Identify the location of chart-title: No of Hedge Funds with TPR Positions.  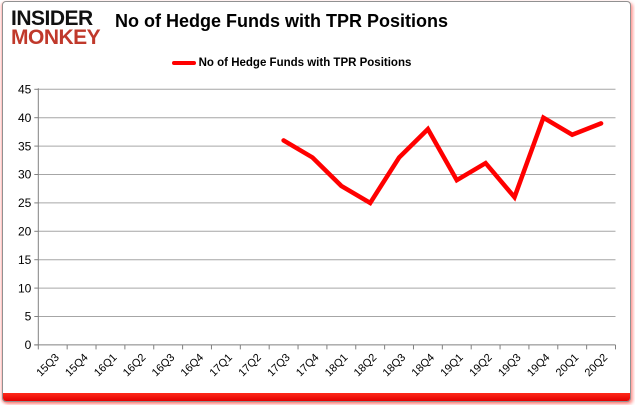
(281, 21).